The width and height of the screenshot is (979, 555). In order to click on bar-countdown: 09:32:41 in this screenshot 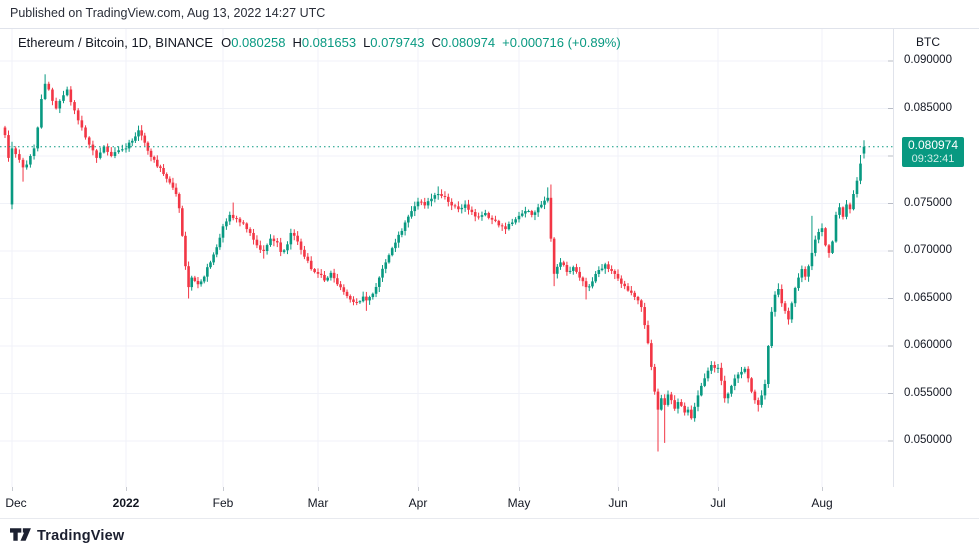, I will do `click(933, 158)`.